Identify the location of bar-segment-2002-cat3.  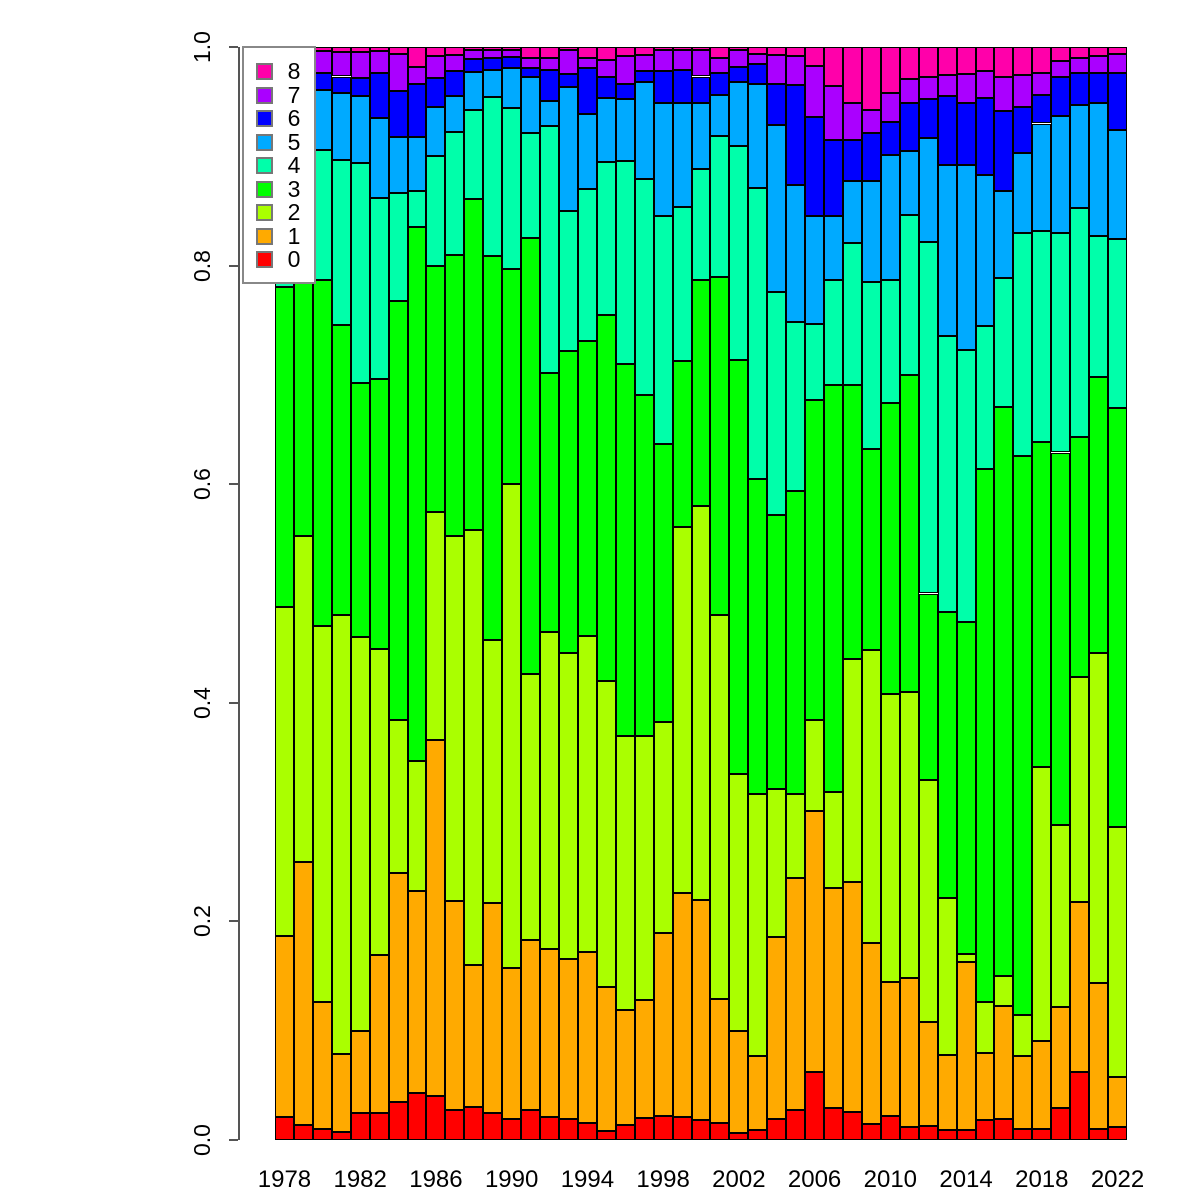
(739, 566).